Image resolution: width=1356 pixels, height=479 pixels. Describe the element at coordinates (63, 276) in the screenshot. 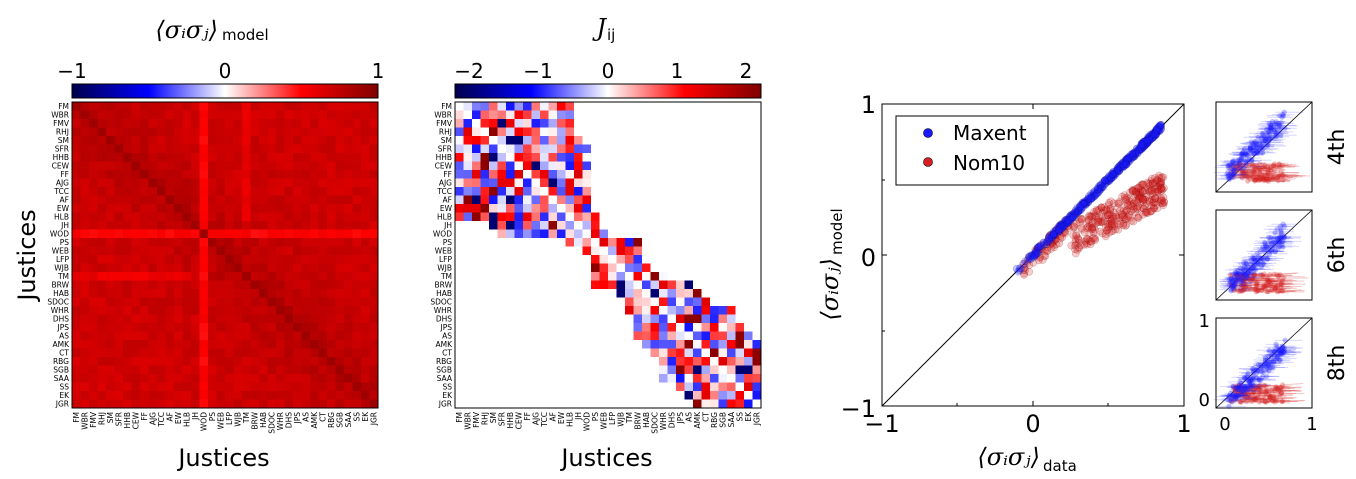

I see `justice-tick-label: TM` at that location.